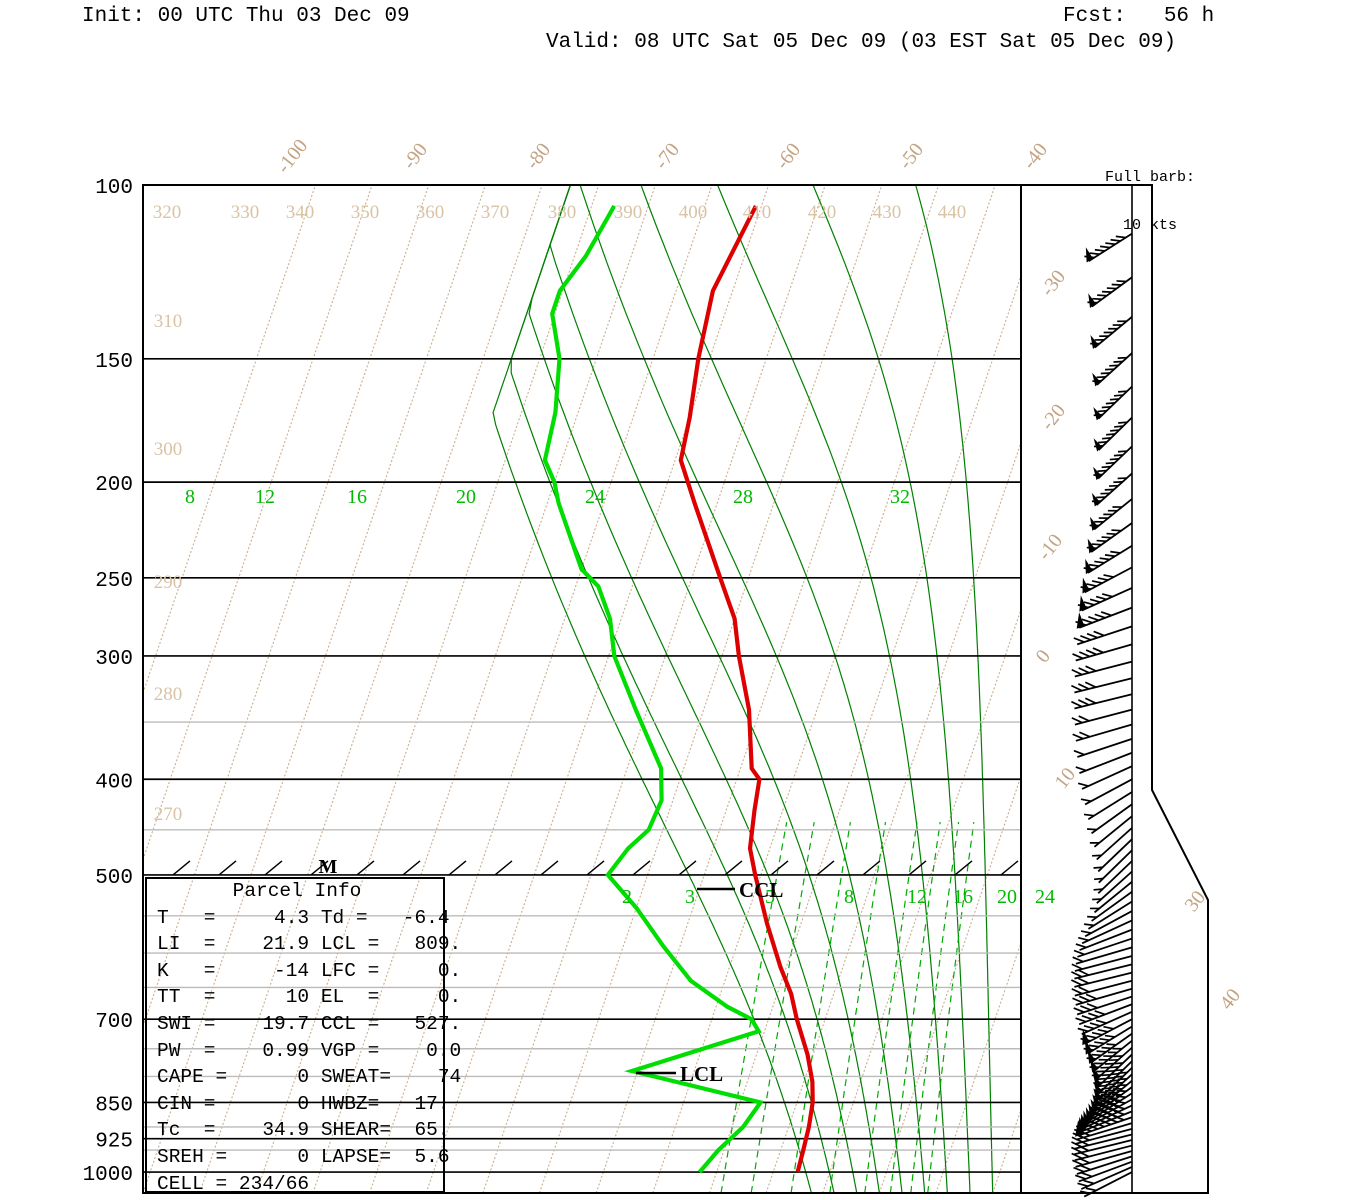  Describe the element at coordinates (168, 321) in the screenshot. I see `chart-text: 310` at that location.